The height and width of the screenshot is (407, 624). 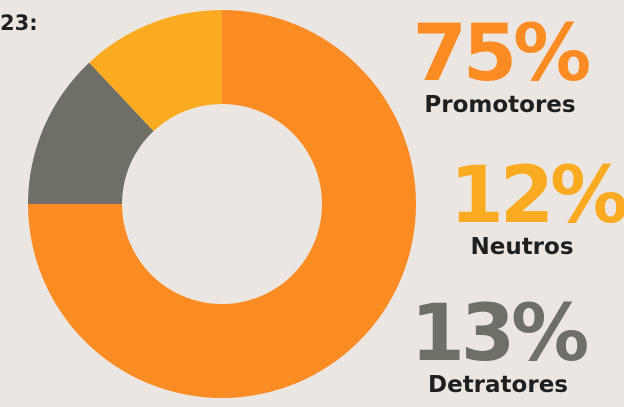 I want to click on chart-title: 23:, so click(x=19, y=23).